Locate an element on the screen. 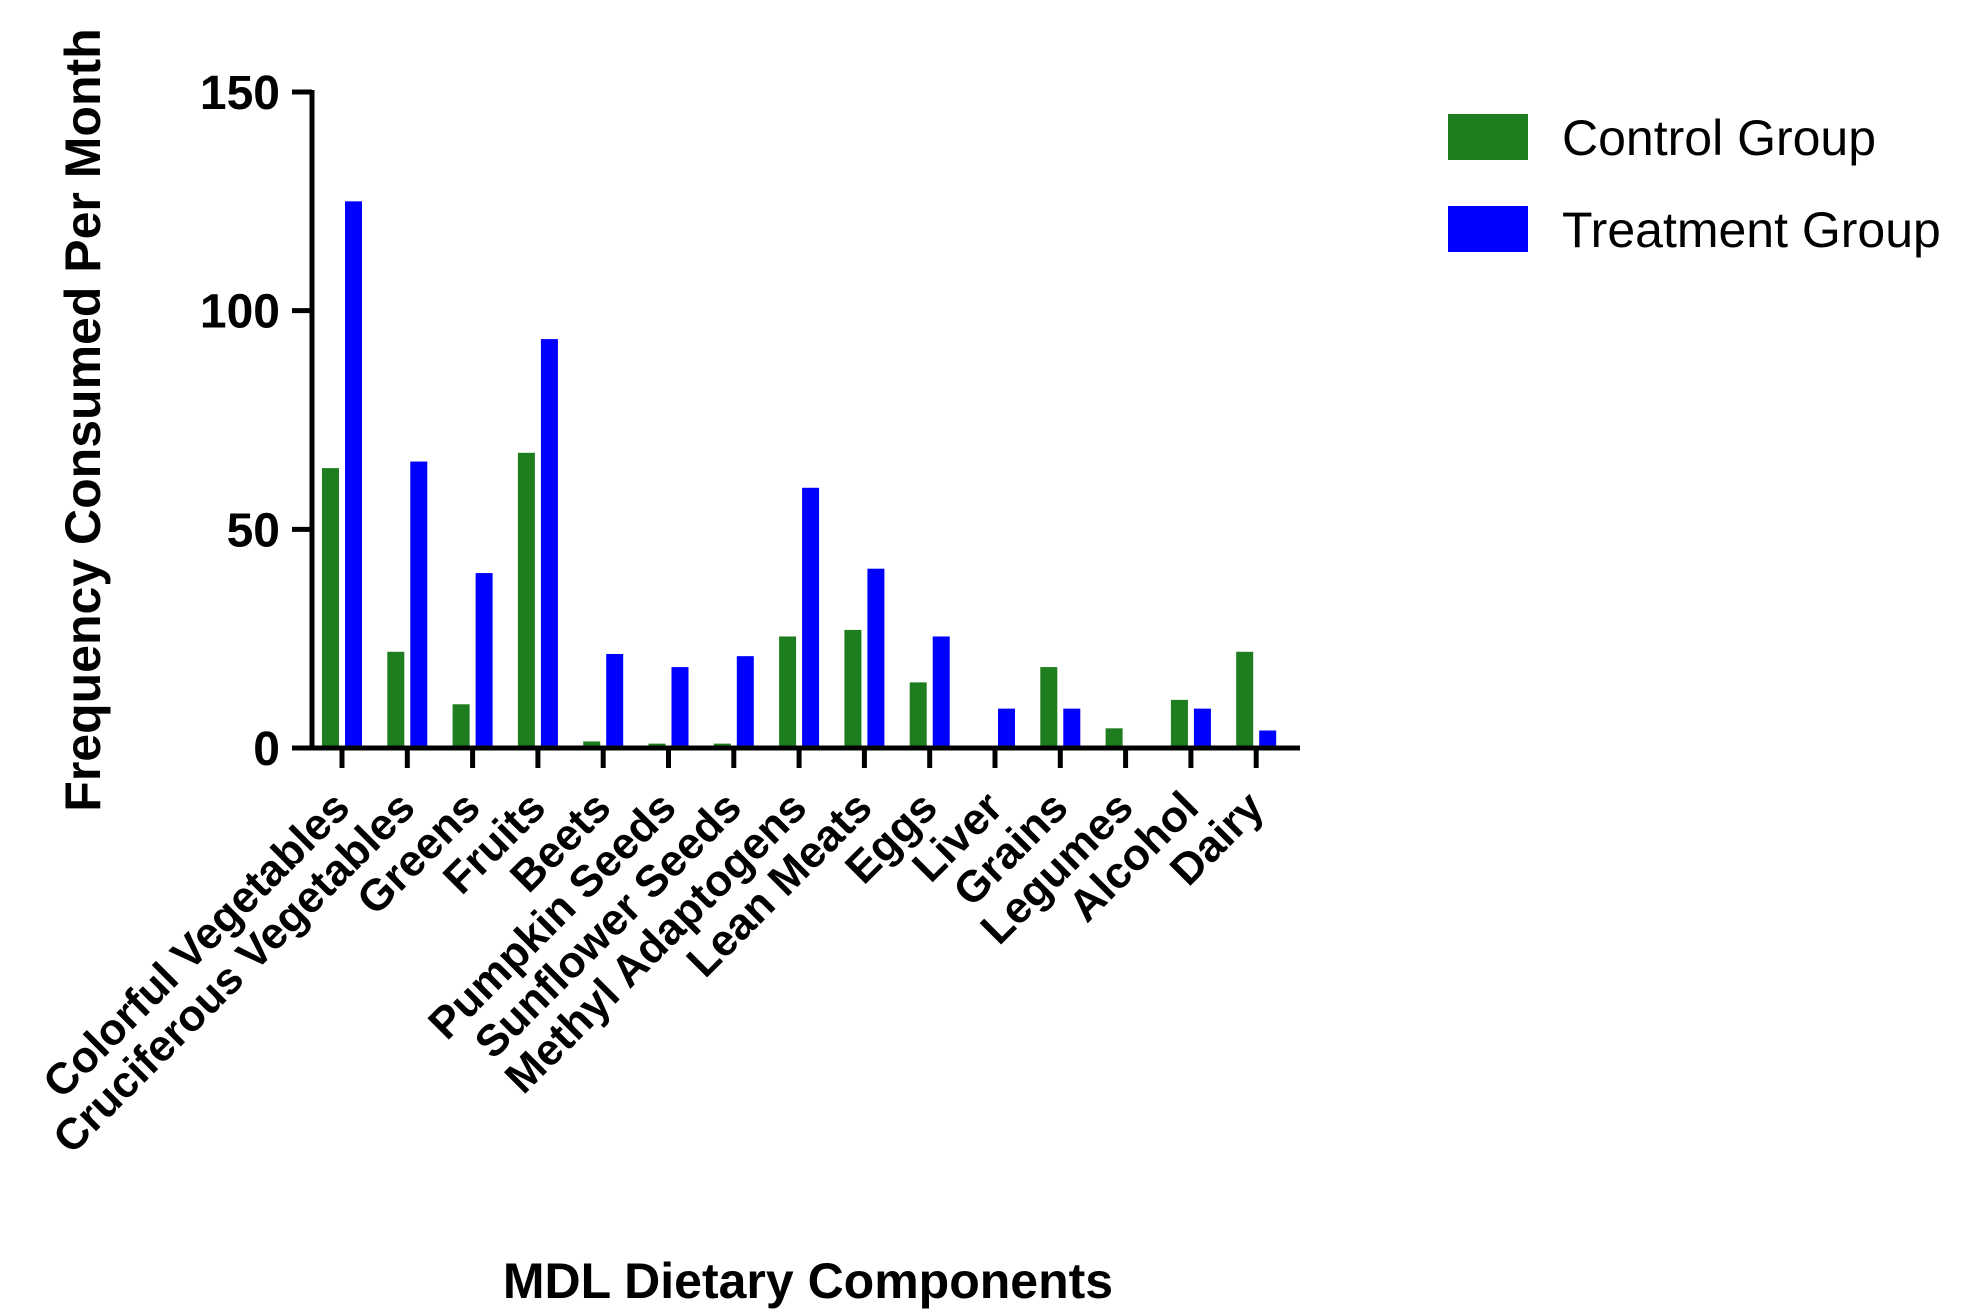 Image resolution: width=1965 pixels, height=1316 pixels. x-tick-label: Cruciferous Vegetables is located at coordinates (234, 972).